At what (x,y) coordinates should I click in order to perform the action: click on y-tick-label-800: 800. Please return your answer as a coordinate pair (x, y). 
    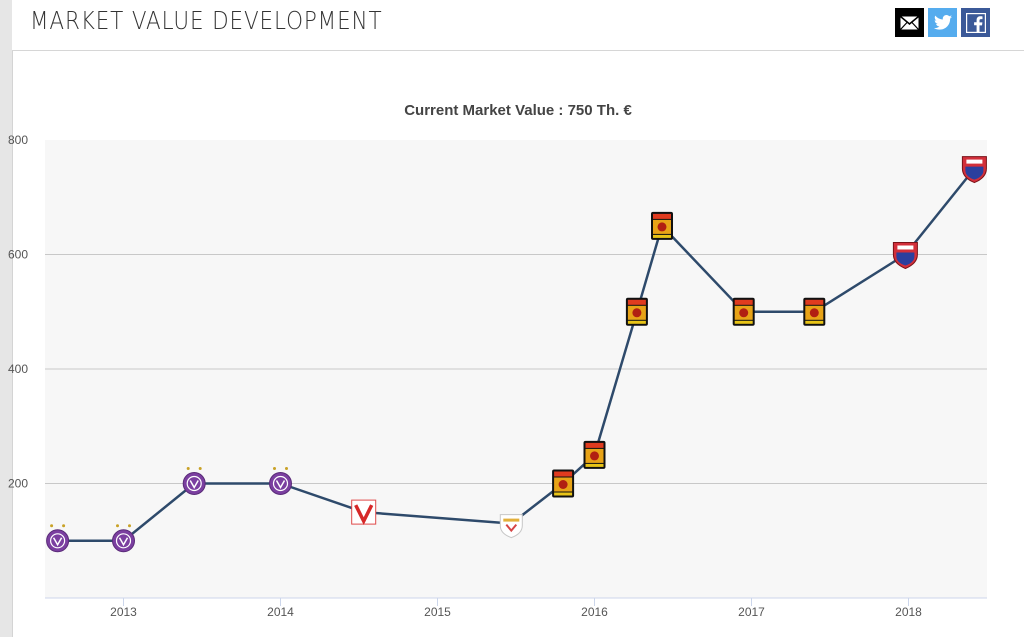
    Looking at the image, I should click on (18, 140).